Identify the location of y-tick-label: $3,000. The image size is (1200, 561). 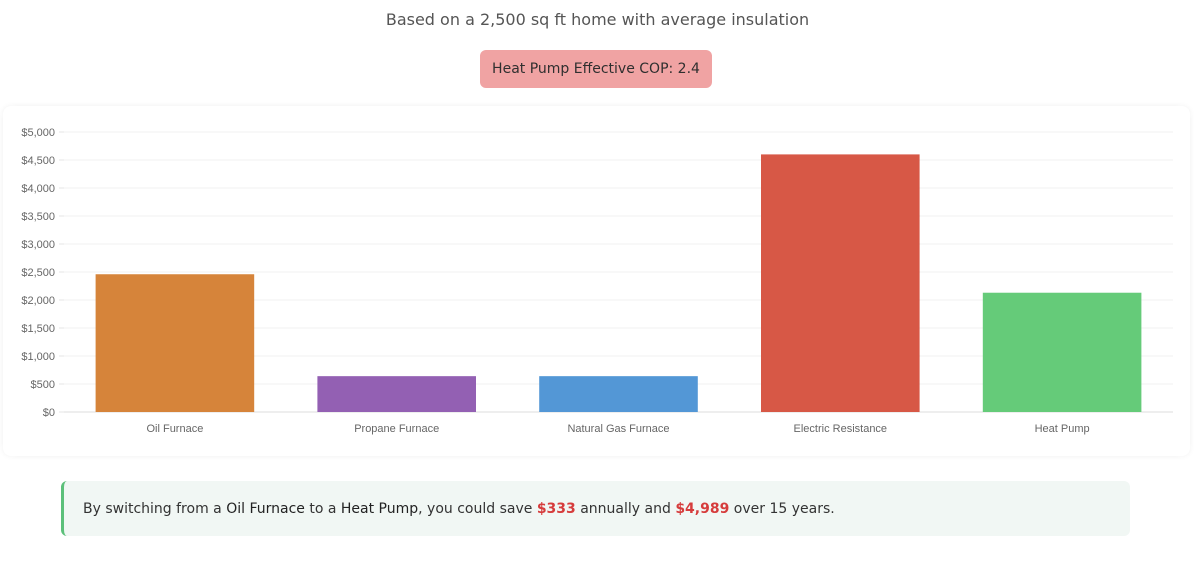
(38, 245).